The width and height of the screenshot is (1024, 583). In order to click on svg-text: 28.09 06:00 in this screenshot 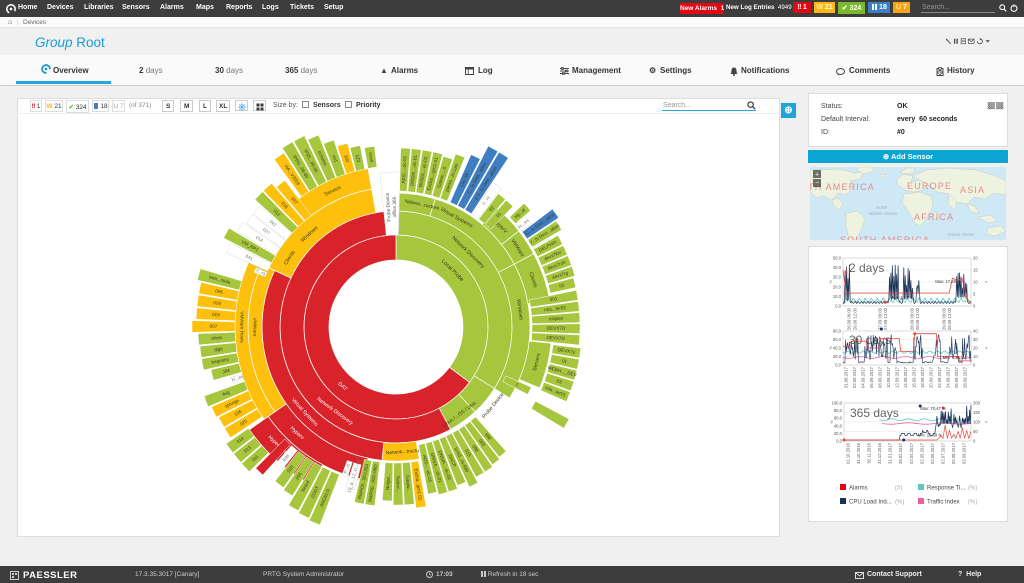, I will do `click(911, 318)`.